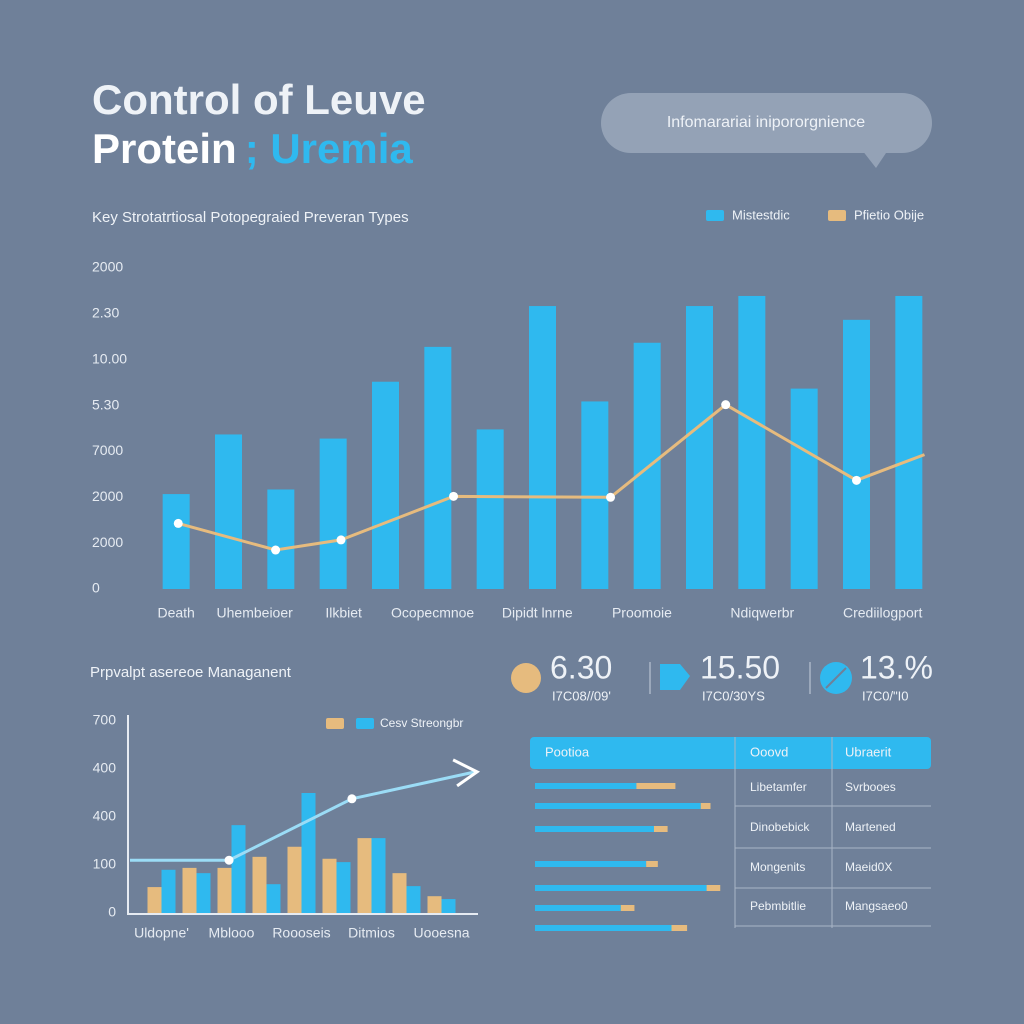  What do you see at coordinates (441, 933) in the screenshot?
I see `x-tick-label: Uooesna` at bounding box center [441, 933].